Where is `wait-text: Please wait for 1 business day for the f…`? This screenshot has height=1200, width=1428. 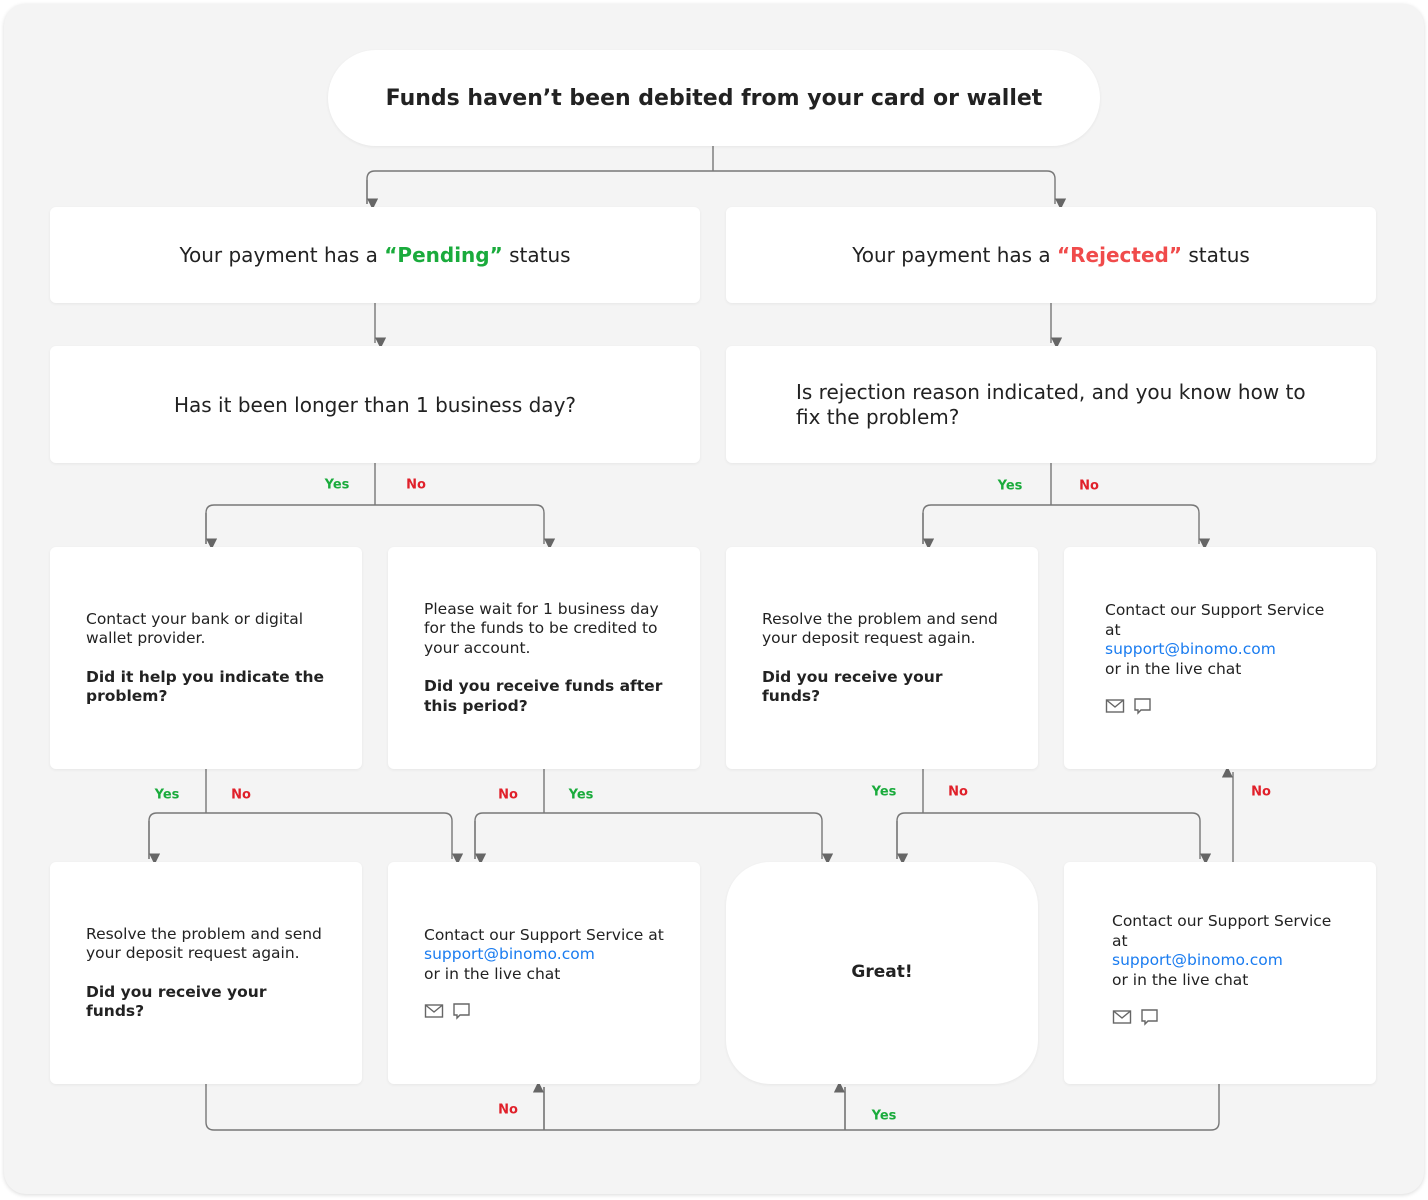 wait-text: Please wait for 1 business day for the f… is located at coordinates (541, 628).